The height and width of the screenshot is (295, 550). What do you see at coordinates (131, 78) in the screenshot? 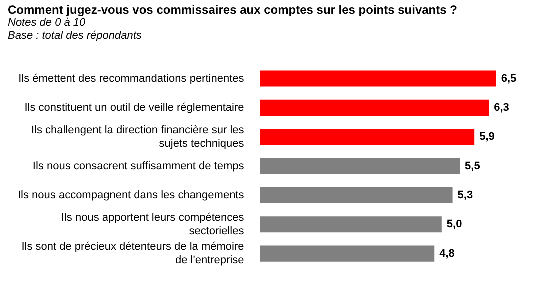
I see `y-tick-label: Ils émettent des recommandations pertinentes` at bounding box center [131, 78].